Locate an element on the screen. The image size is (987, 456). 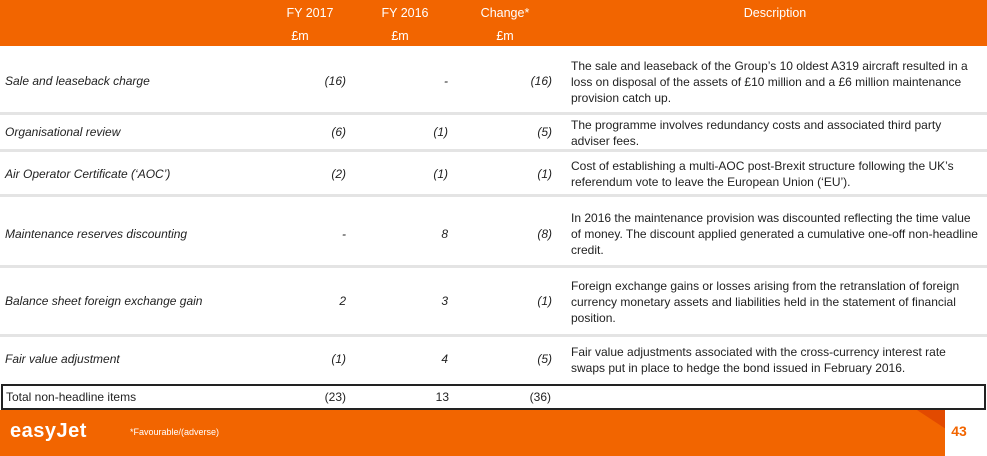
footnote: *Favourable/(adverse) is located at coordinates (175, 432).